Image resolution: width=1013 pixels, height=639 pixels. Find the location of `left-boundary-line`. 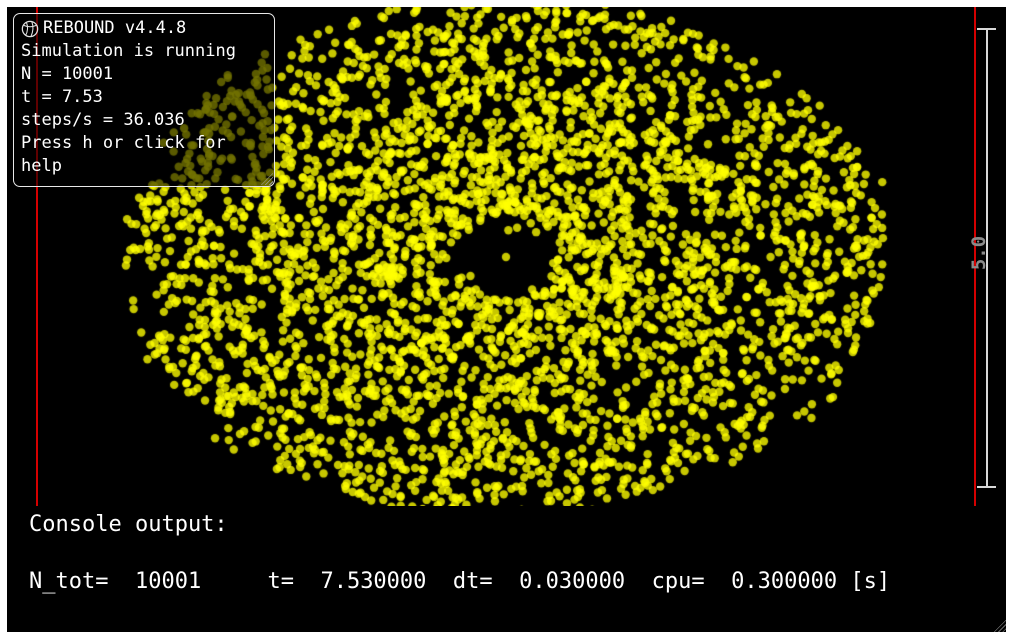

left-boundary-line is located at coordinates (37, 256).